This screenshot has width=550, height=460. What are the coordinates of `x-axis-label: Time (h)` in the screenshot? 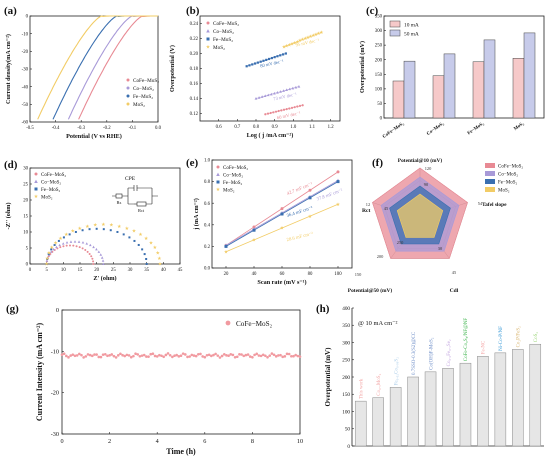 It's located at (181, 451).